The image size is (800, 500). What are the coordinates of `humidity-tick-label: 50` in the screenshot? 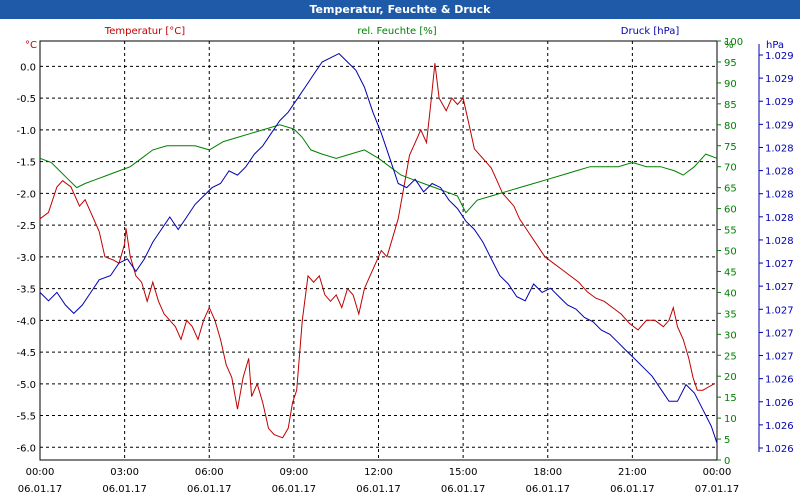 It's located at (730, 252).